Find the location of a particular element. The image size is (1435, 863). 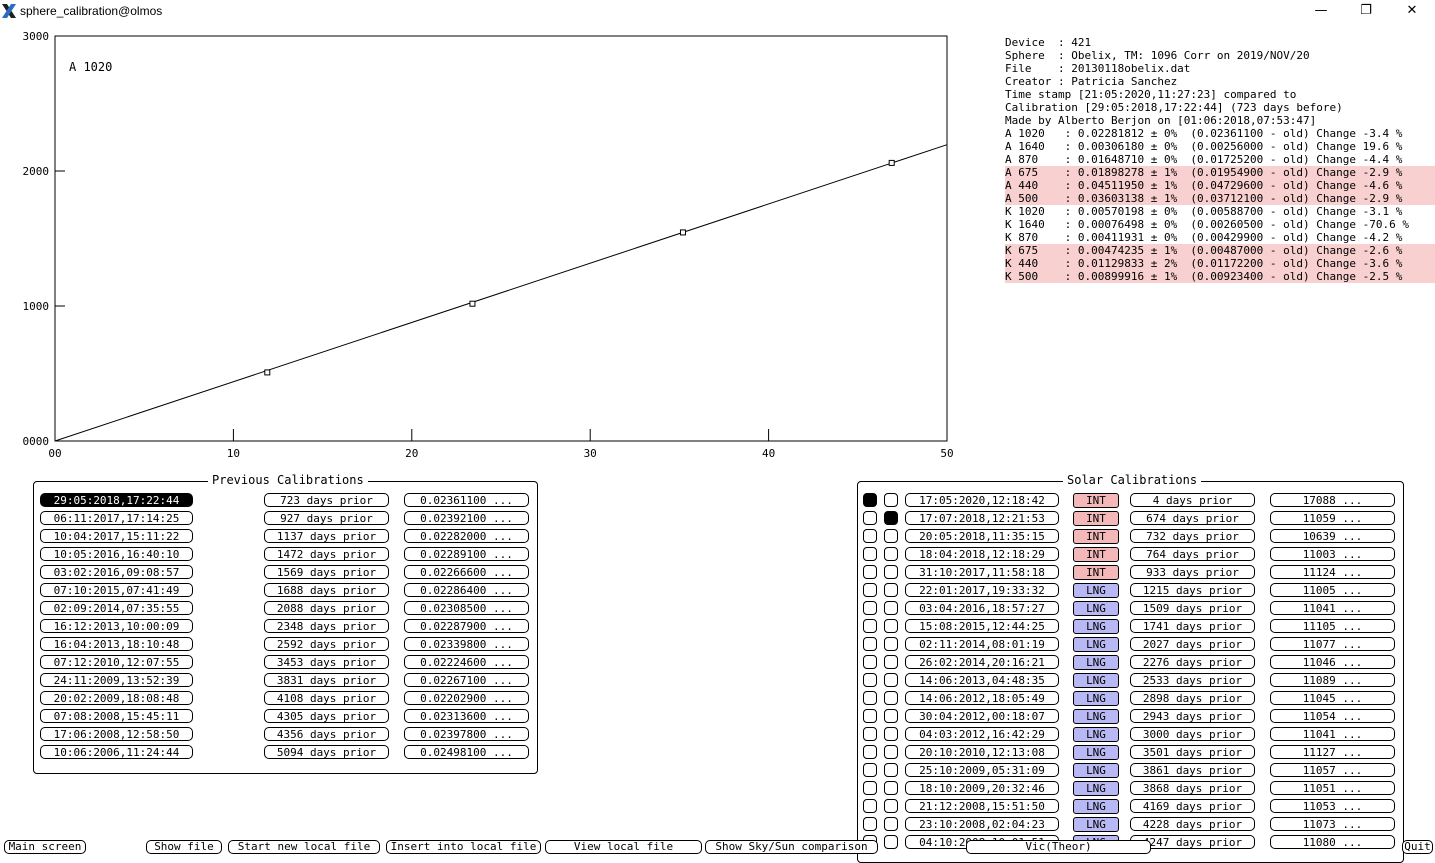

solar-calibration-date-button: 04:03:2012,16:42:29 is located at coordinates (982, 734).